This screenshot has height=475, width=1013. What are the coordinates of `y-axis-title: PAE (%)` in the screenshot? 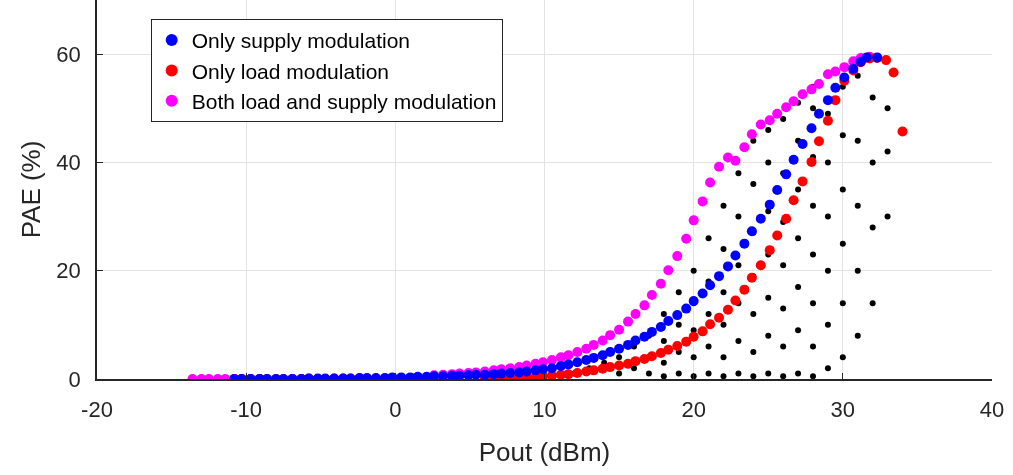 It's located at (31, 189).